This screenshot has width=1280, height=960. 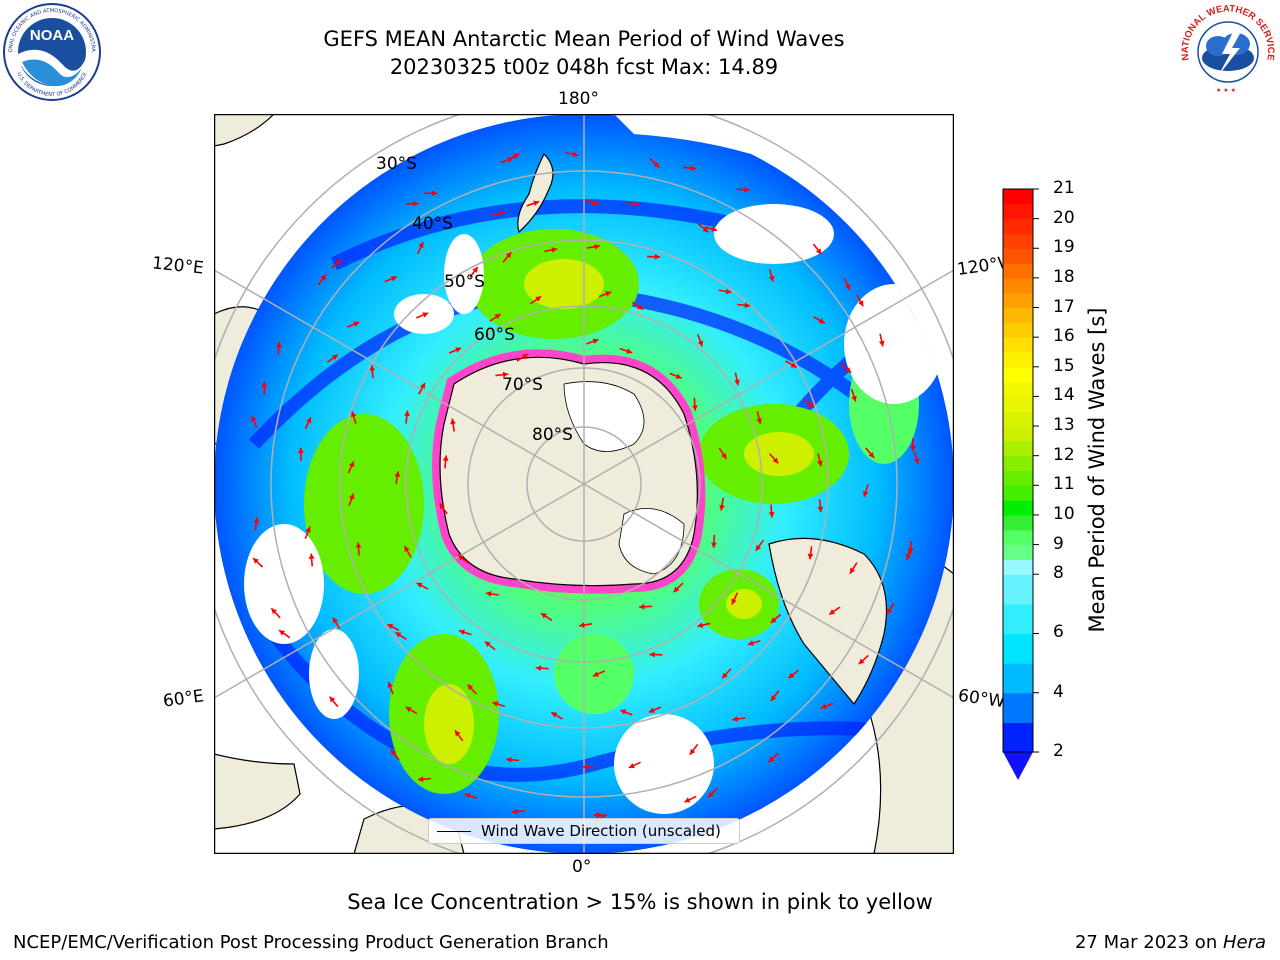 What do you see at coordinates (52, 35) in the screenshot?
I see `noaa-text: NOAA` at bounding box center [52, 35].